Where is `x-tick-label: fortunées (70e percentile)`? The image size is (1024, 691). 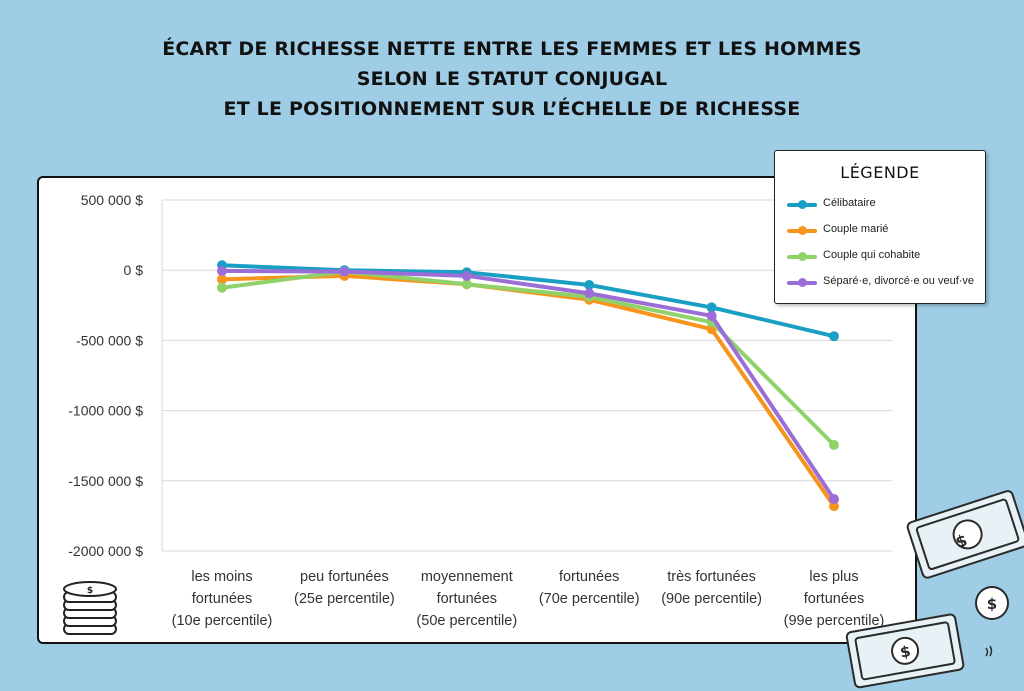 x-tick-label: fortunées (70e percentile) is located at coordinates (589, 588).